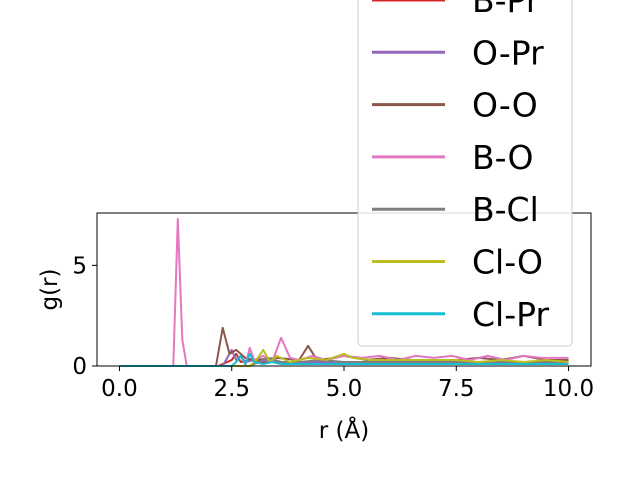 The width and height of the screenshot is (640, 480). What do you see at coordinates (505, 209) in the screenshot?
I see `legend-label-b-cl: B-Cl` at bounding box center [505, 209].